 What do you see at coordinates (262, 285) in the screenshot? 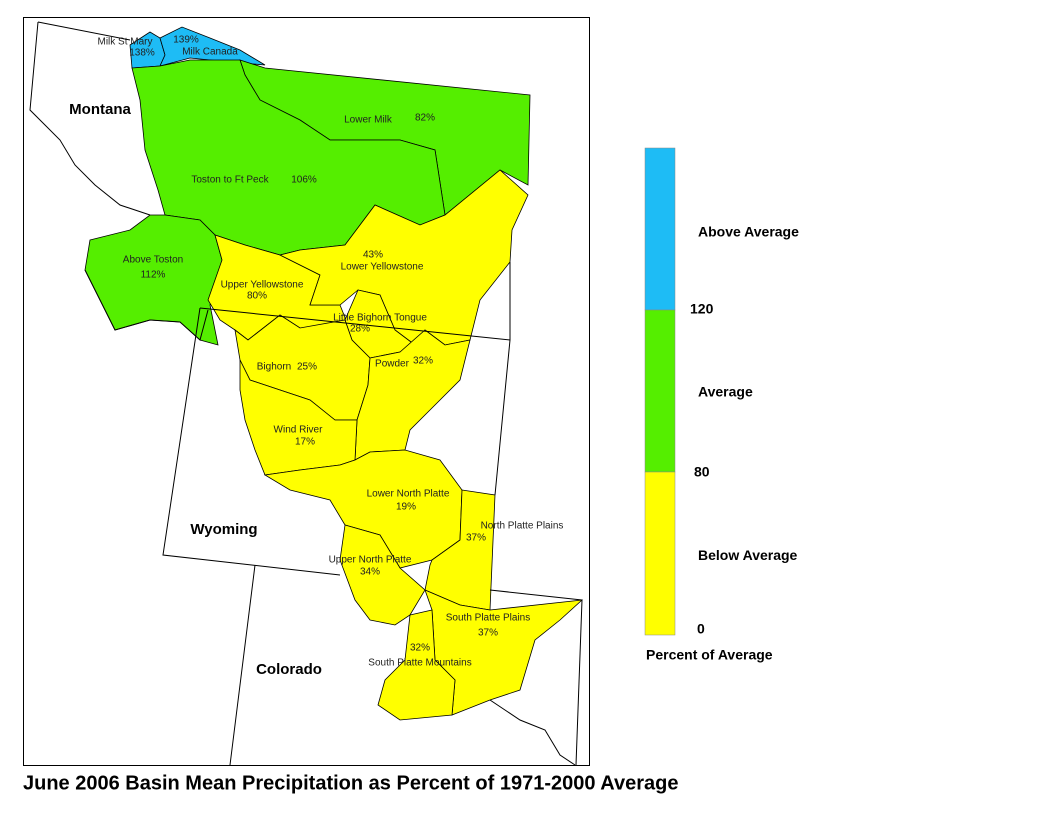
I see `basin-name: Upper Yellowstone` at bounding box center [262, 285].